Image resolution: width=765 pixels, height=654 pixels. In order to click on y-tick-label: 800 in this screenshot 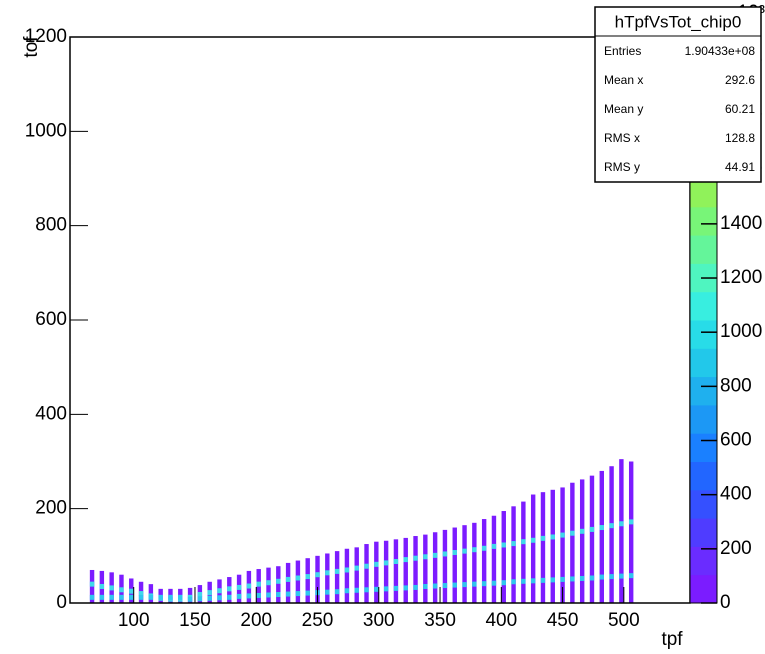, I will do `click(51, 225)`.